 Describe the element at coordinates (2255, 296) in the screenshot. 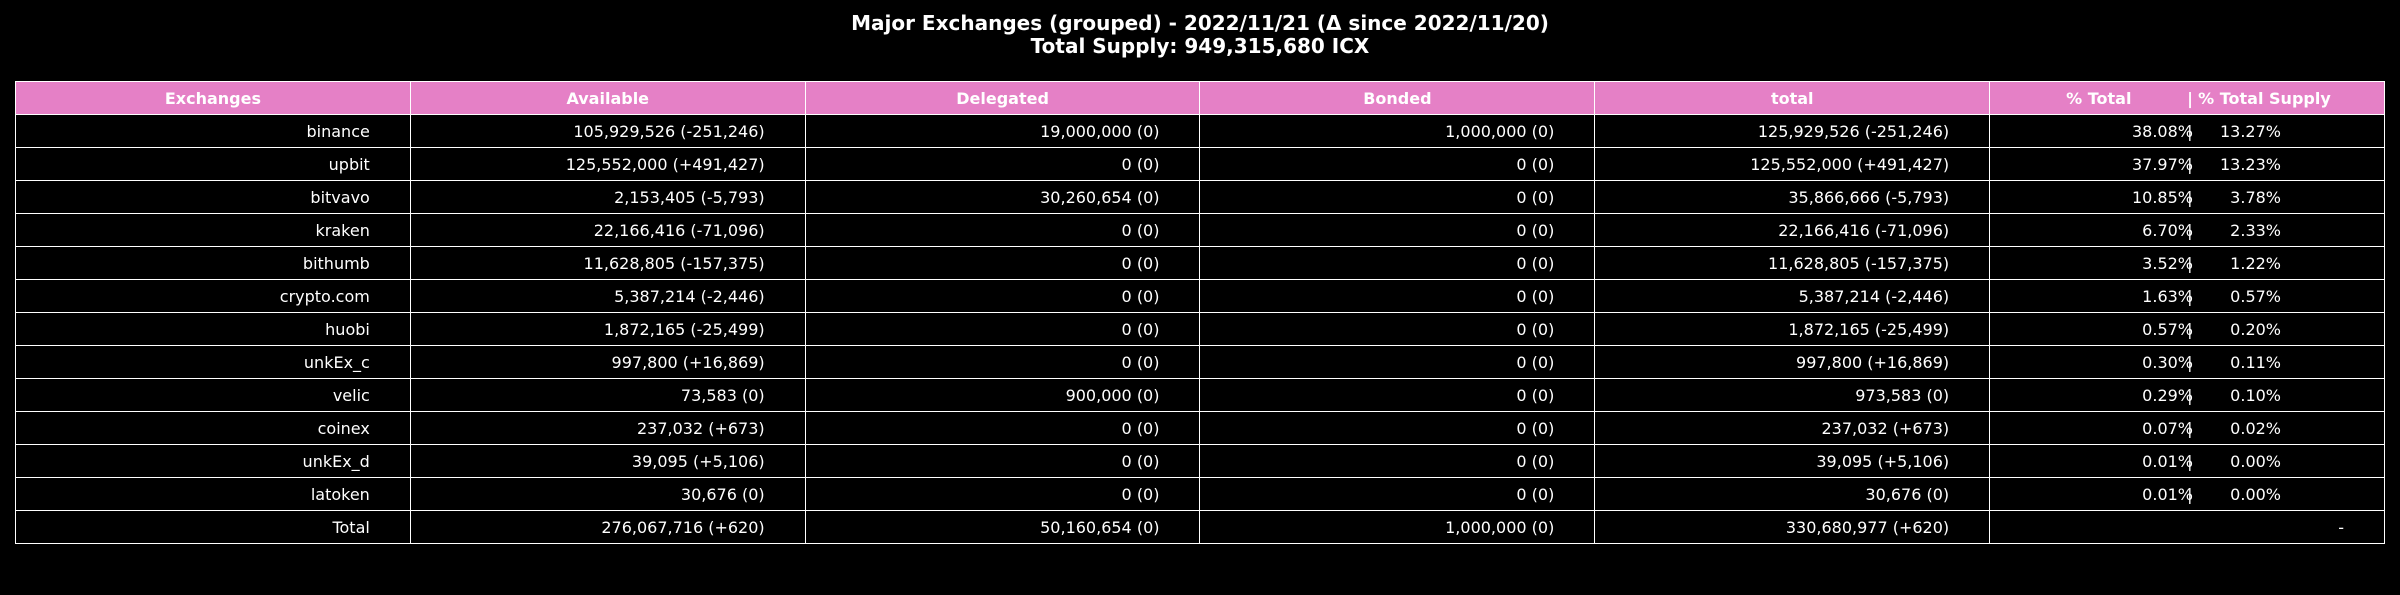

I see `pct-supply-value: 0.57%` at that location.